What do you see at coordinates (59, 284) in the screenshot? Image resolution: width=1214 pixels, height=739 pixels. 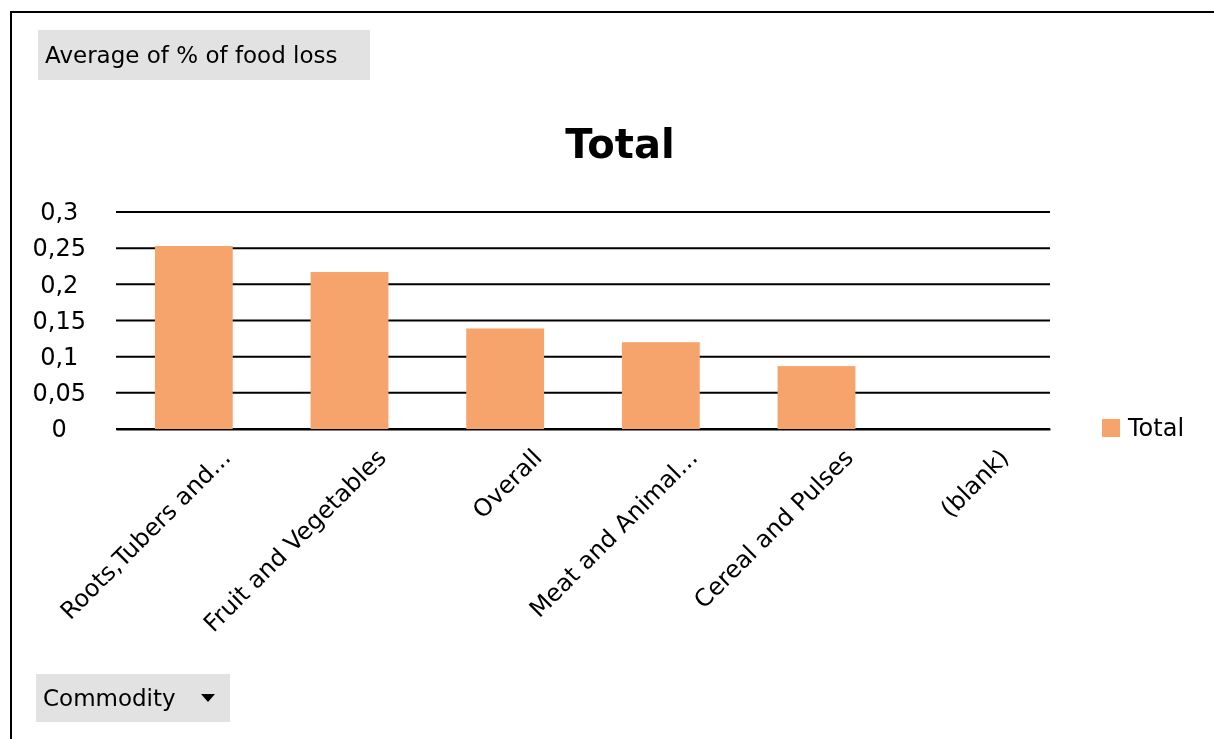 I see `y-tick-label: 0,2` at bounding box center [59, 284].